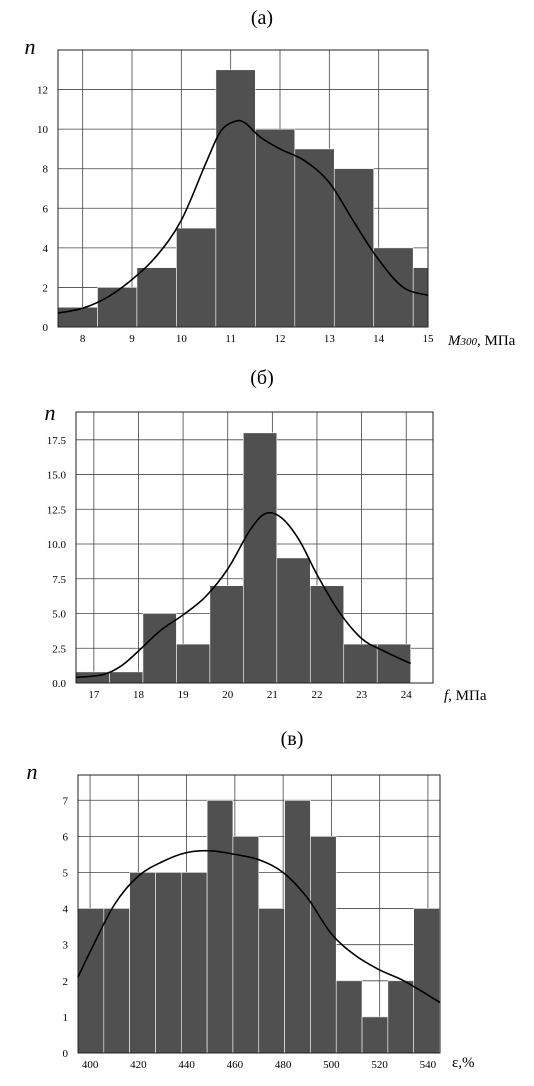 This screenshot has height=1086, width=534. What do you see at coordinates (331, 1065) in the screenshot?
I see `panel-c-x-tick-5: 500` at bounding box center [331, 1065].